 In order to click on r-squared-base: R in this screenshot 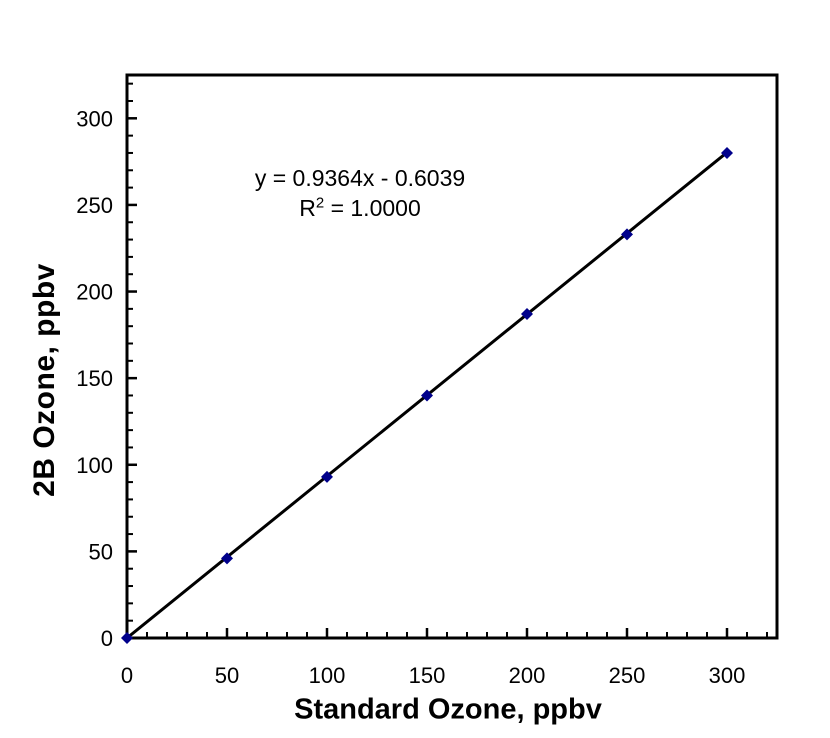, I will do `click(307, 208)`.